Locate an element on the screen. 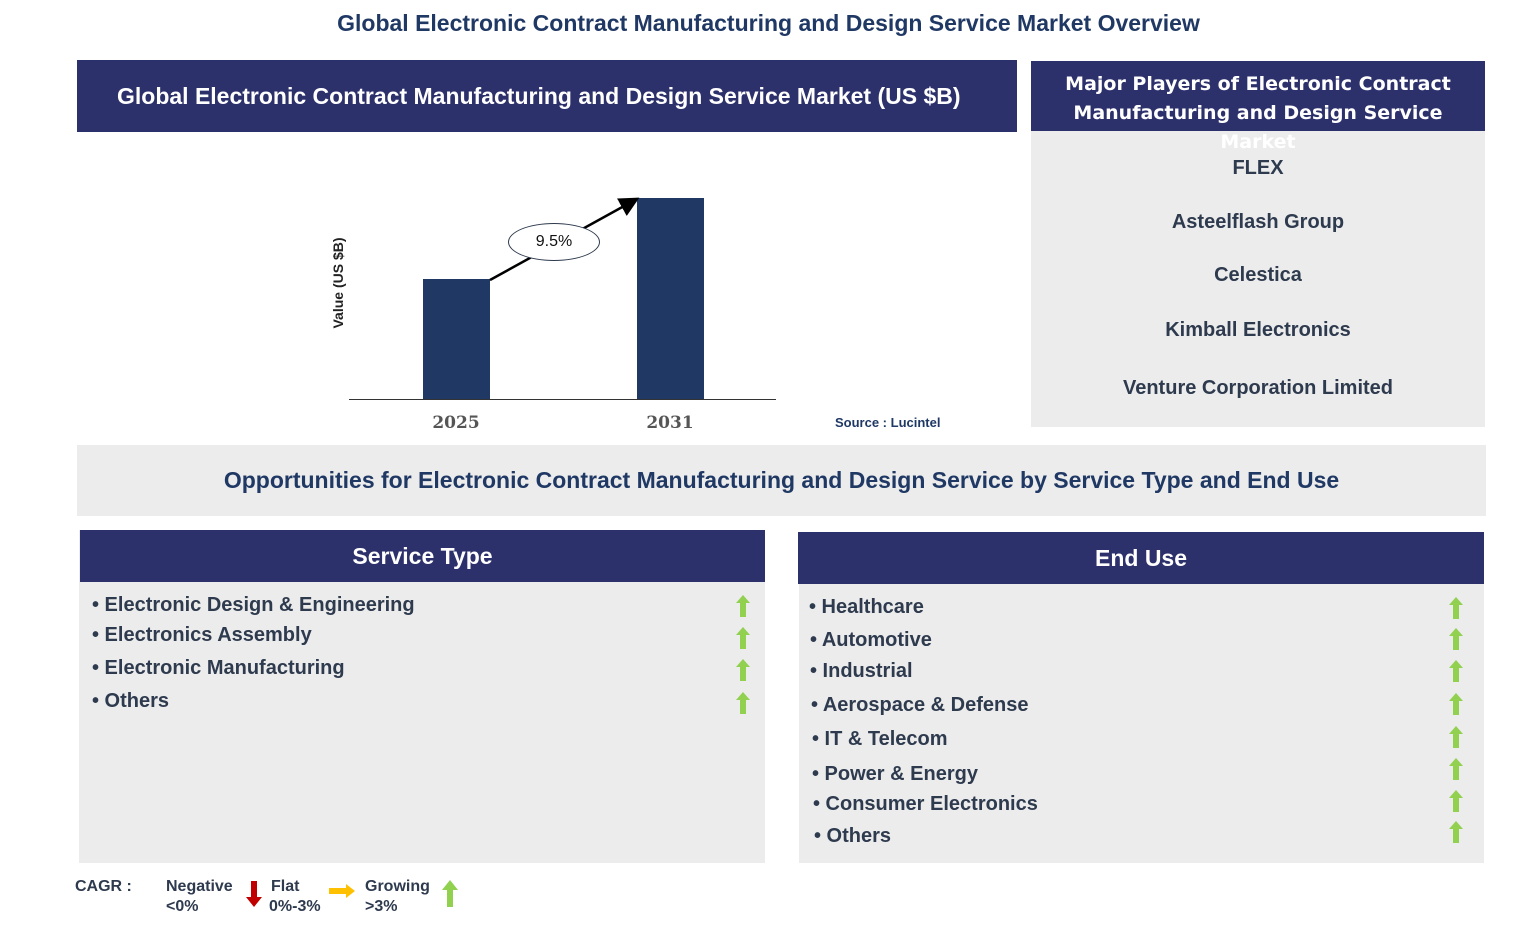  service-type-header-text: Service Type is located at coordinates (422, 555).